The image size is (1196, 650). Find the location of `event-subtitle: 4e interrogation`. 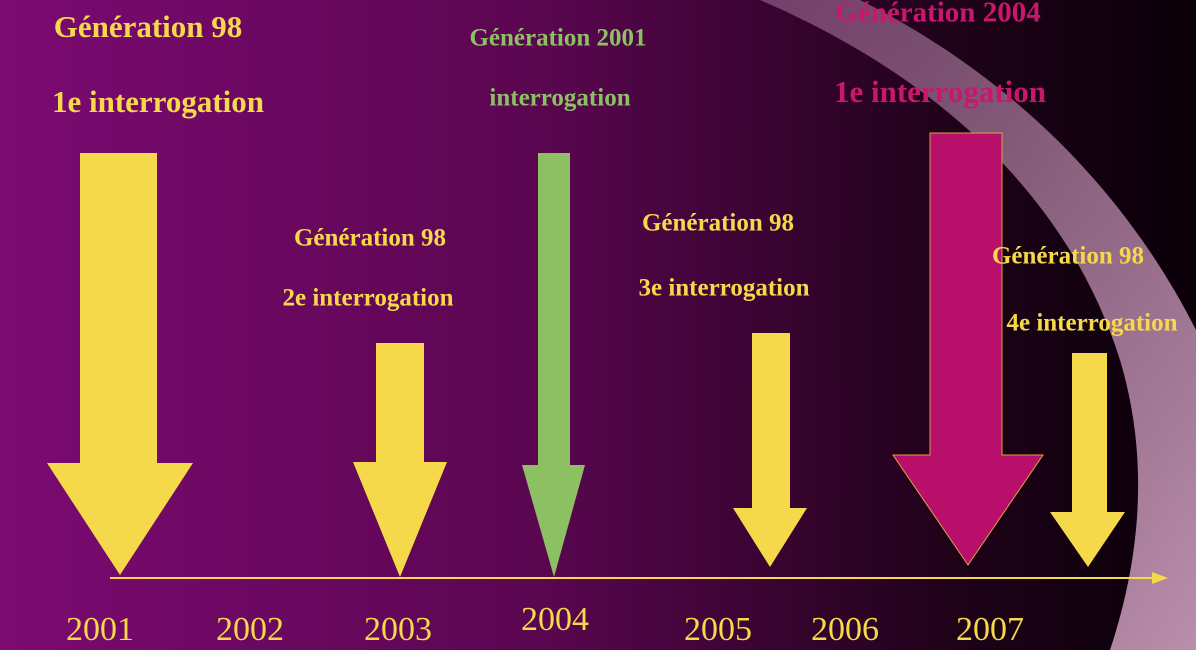

event-subtitle: 4e interrogation is located at coordinates (1091, 323).